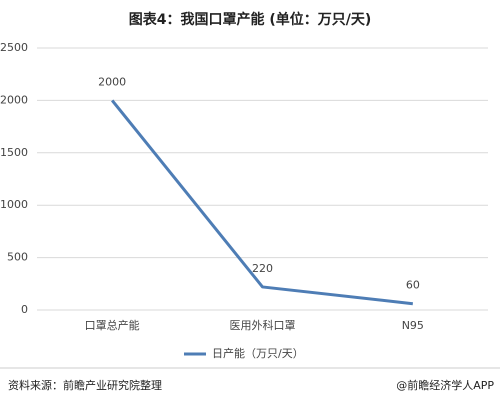  Describe the element at coordinates (14, 152) in the screenshot. I see `y-tick-label: 1500` at that location.